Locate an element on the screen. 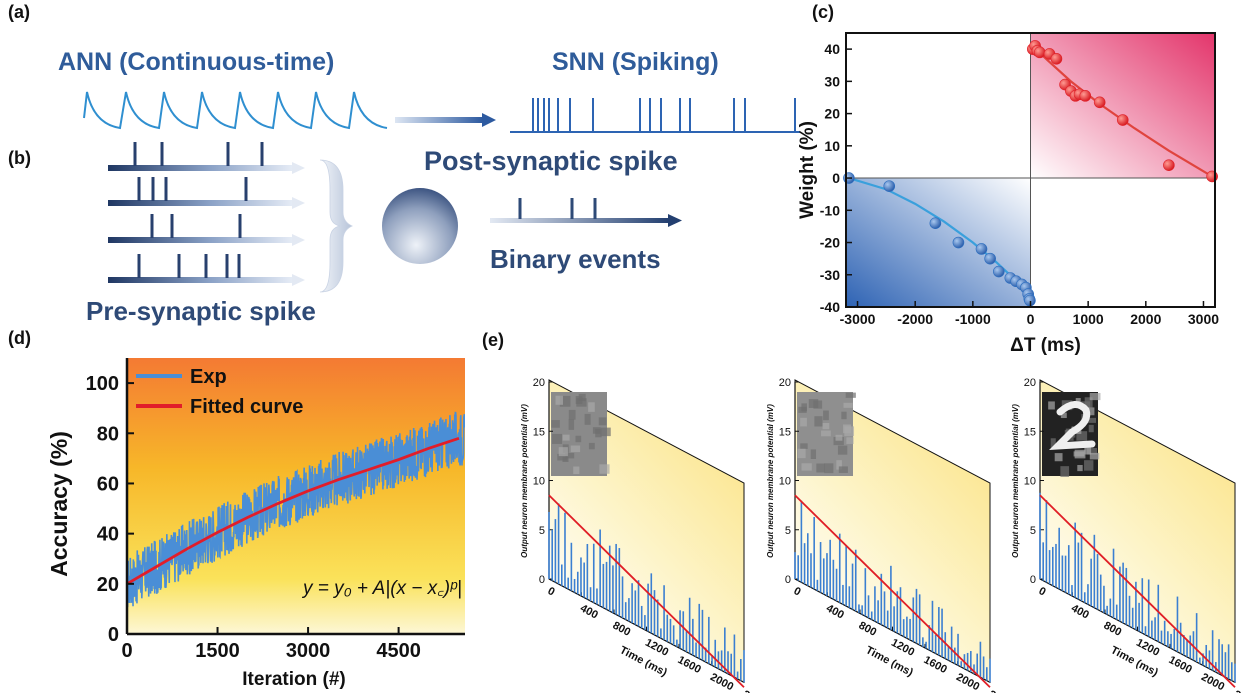 The image size is (1242, 693). y-tick-label: -40 is located at coordinates (830, 307).